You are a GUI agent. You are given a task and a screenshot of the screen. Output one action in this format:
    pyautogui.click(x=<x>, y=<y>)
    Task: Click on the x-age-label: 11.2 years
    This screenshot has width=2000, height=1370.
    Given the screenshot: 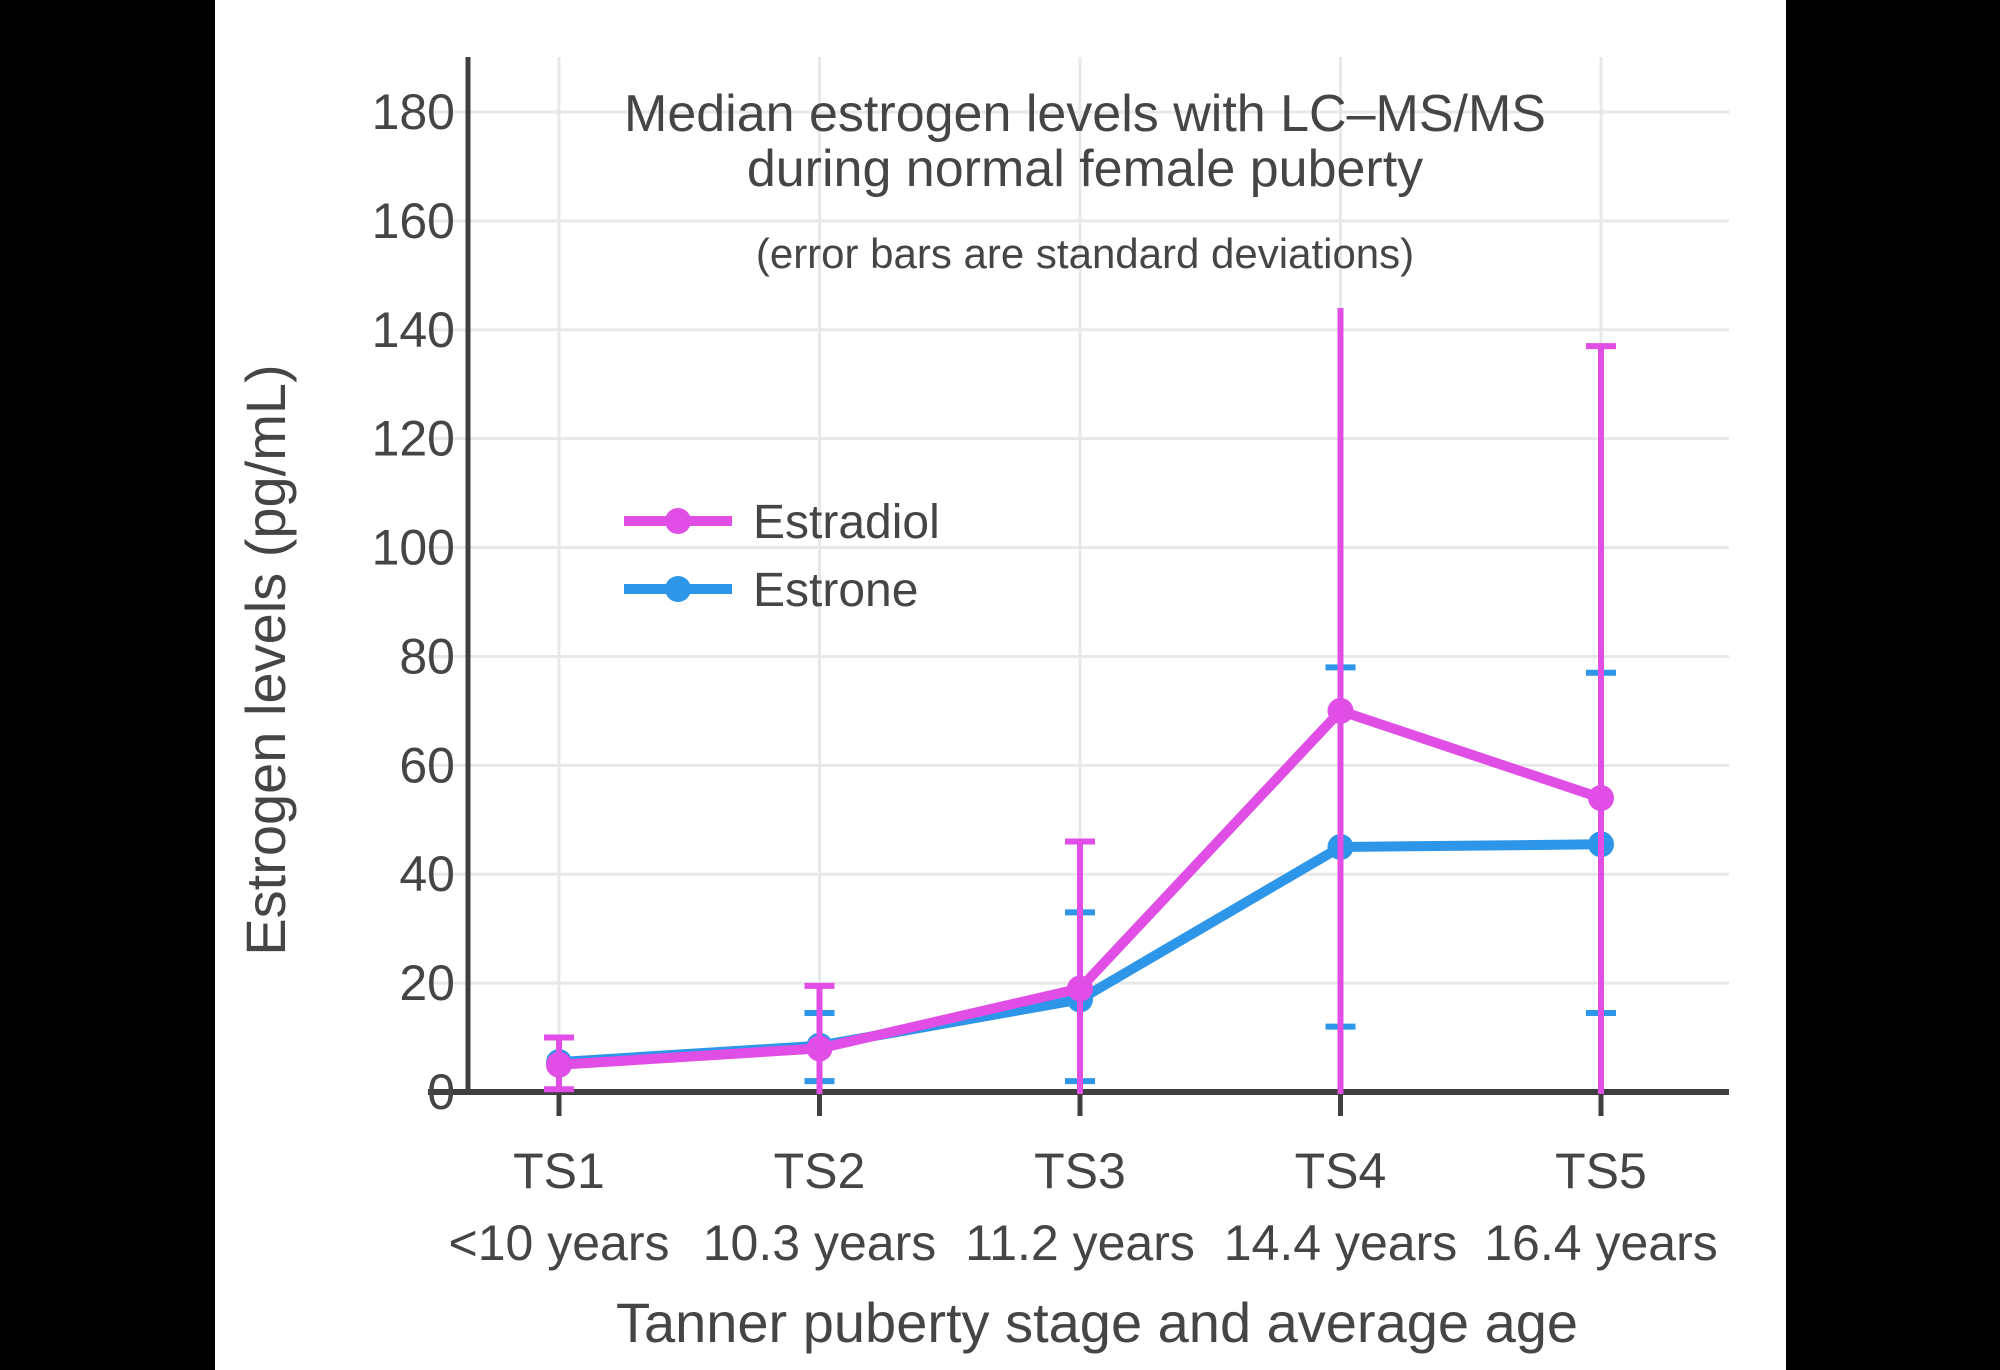 What is the action you would take?
    pyautogui.click(x=1080, y=1243)
    